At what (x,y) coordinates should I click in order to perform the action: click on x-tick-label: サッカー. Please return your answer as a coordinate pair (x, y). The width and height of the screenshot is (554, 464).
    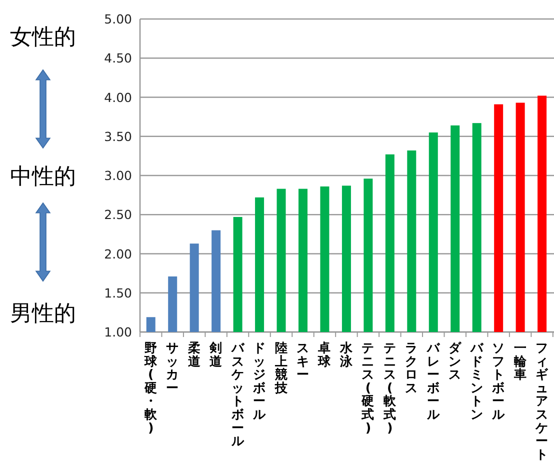
    Looking at the image, I should click on (173, 367).